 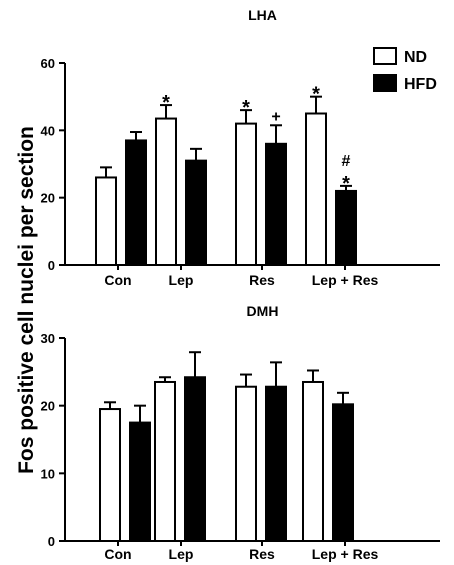 I want to click on significance-marker: #, so click(x=346, y=161).